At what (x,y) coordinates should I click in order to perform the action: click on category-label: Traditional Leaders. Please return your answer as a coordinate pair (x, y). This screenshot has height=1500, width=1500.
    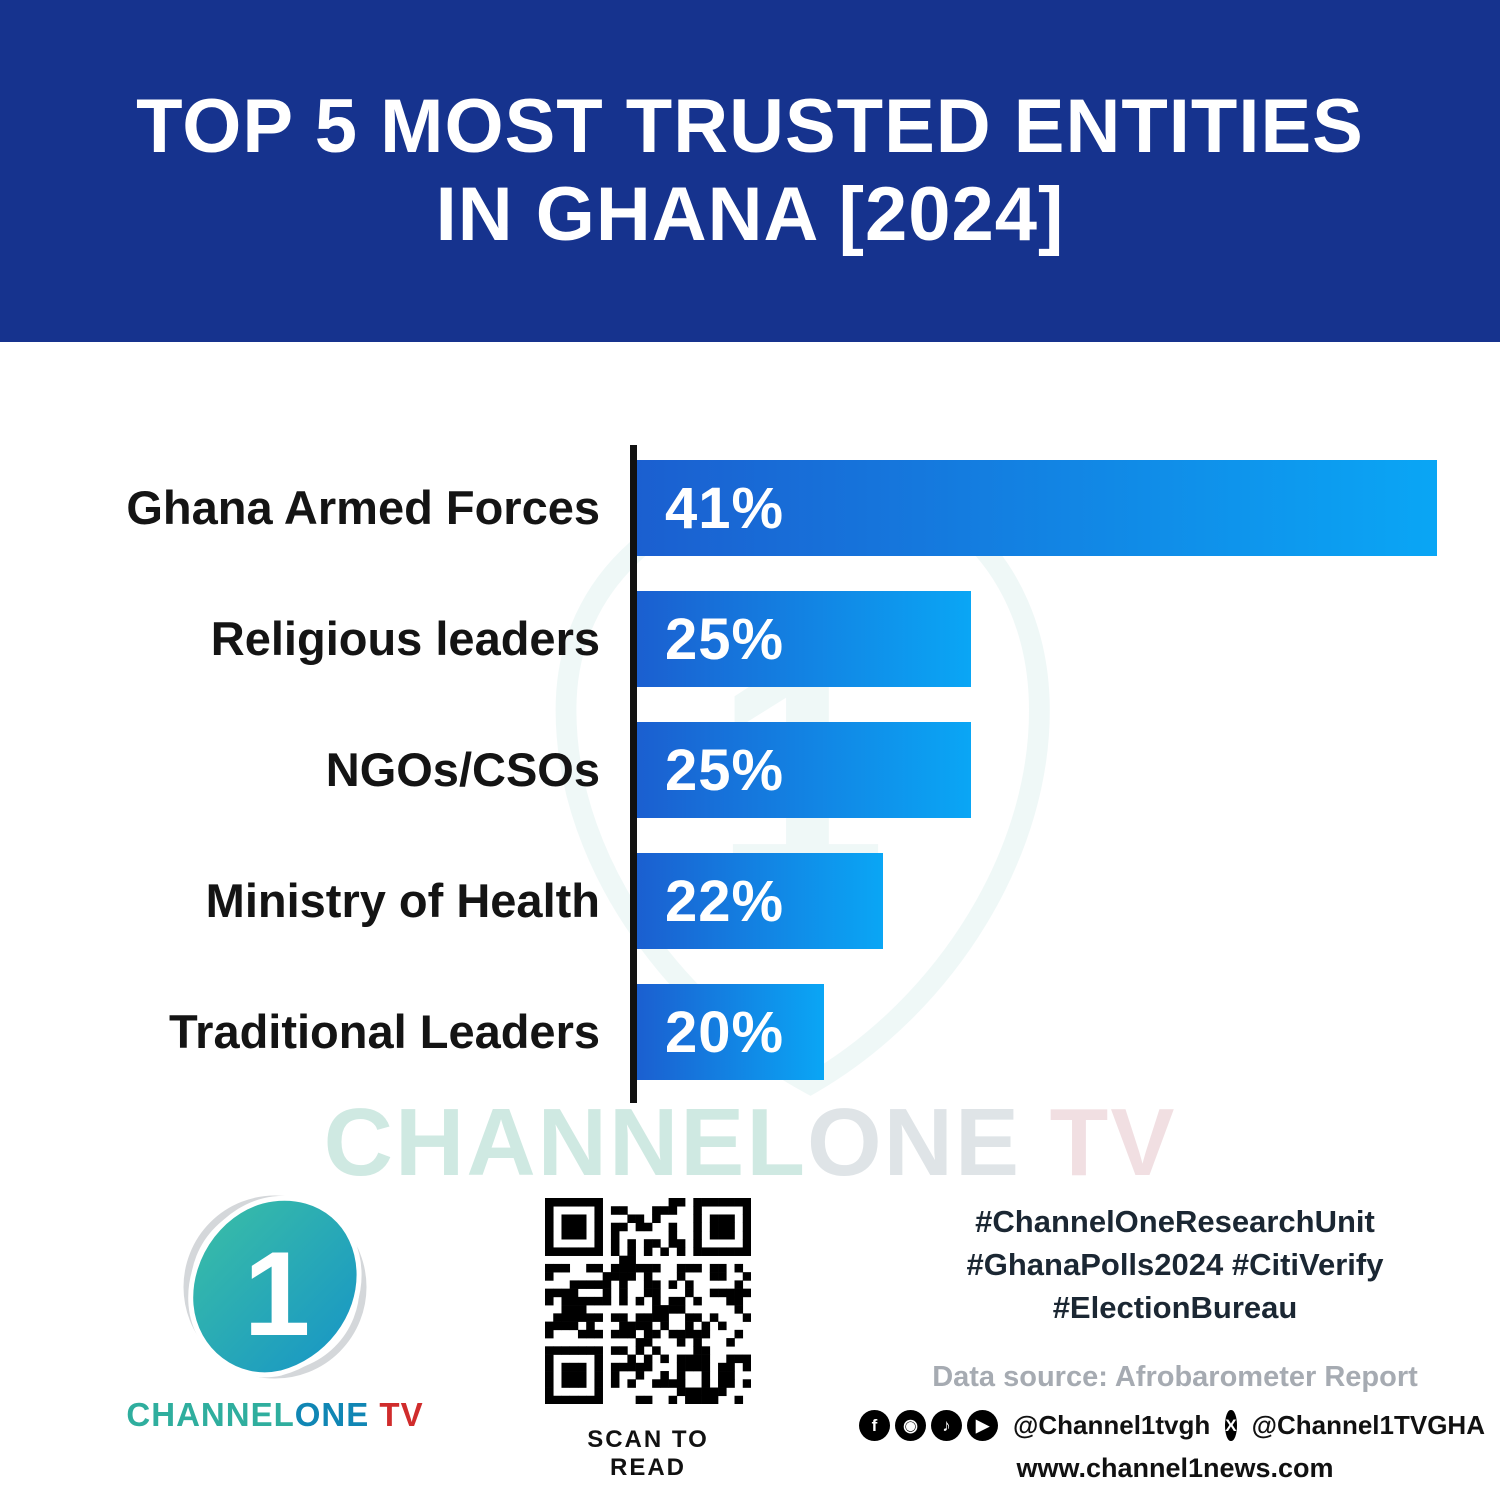
    Looking at the image, I should click on (384, 1031).